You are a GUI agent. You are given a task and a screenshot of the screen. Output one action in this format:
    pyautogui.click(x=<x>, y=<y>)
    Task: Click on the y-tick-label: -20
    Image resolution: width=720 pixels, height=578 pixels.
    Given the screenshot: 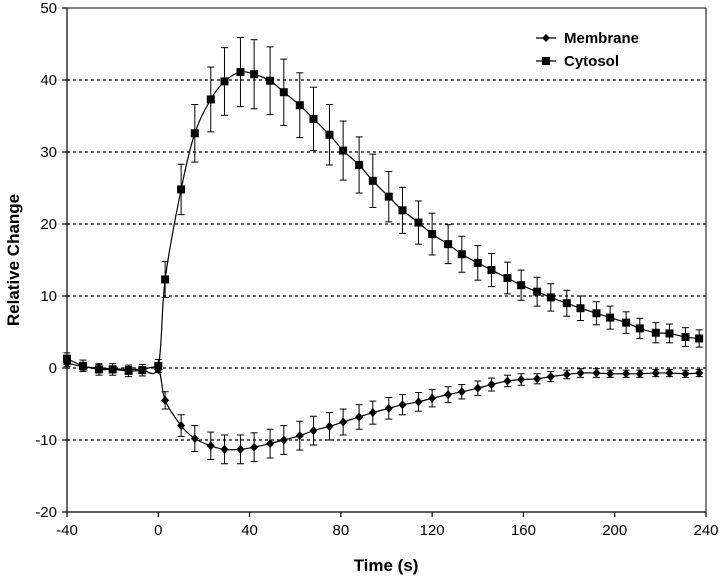 What is the action you would take?
    pyautogui.click(x=46, y=512)
    